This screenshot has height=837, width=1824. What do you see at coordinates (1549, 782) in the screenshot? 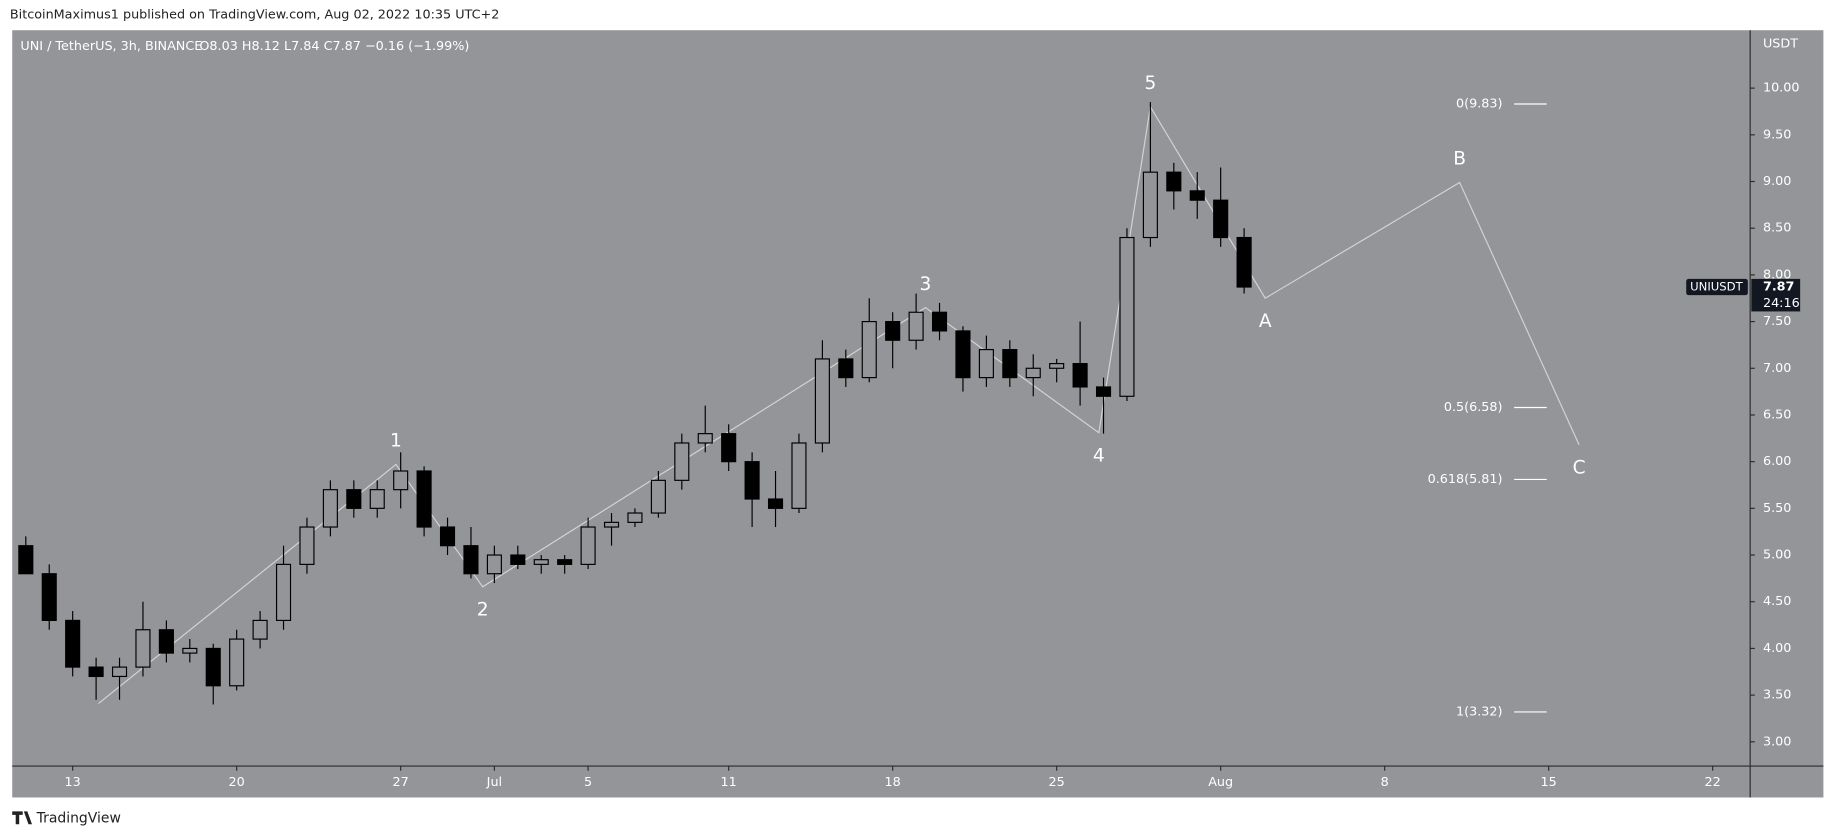
I see `x-tick-label: 15` at bounding box center [1549, 782].